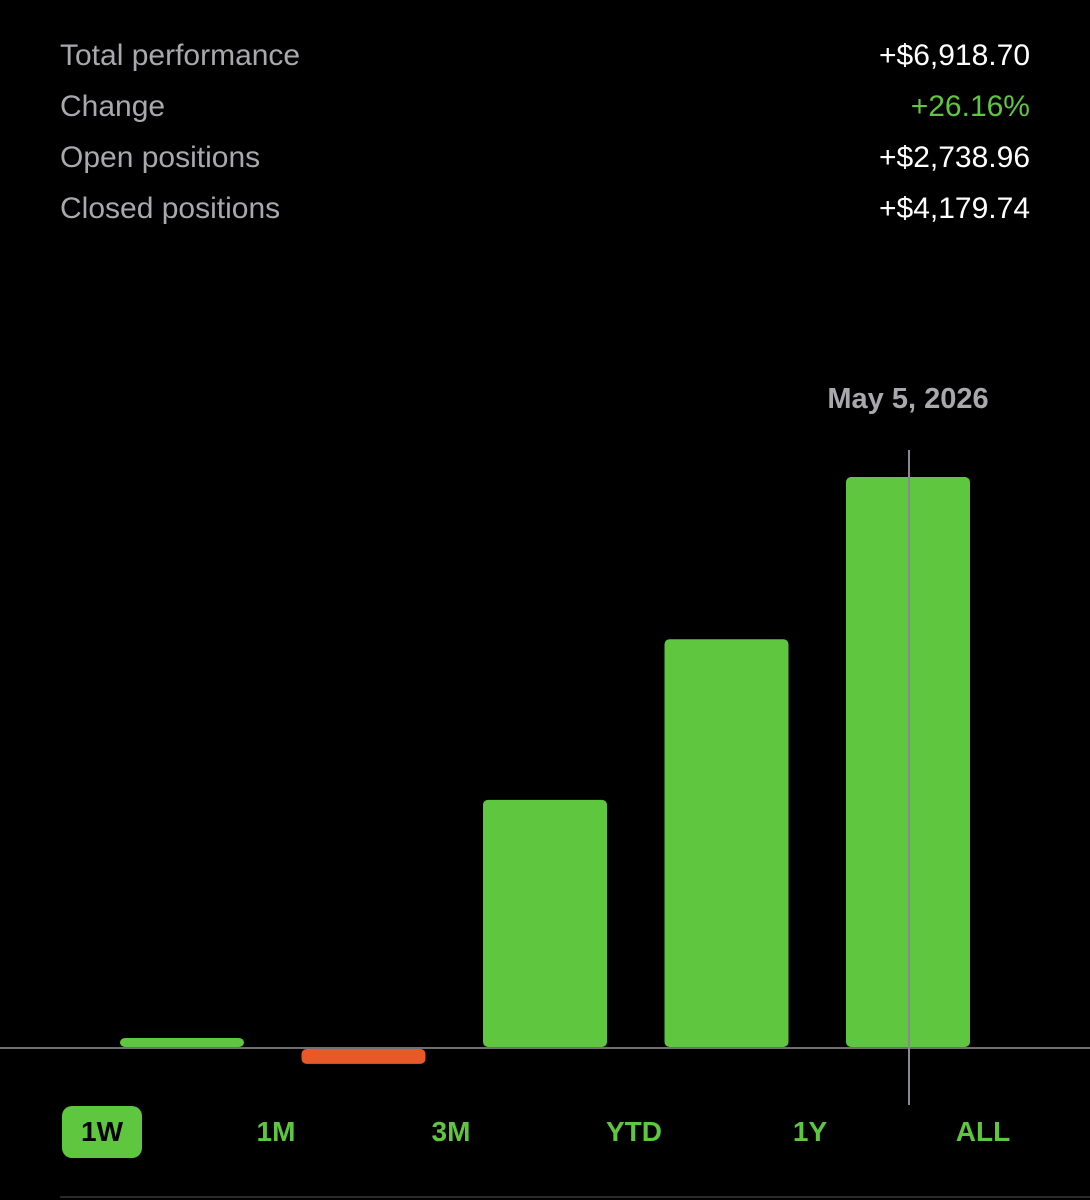  What do you see at coordinates (545, 208) in the screenshot?
I see `summary-row-closed-positions: Closed positions +$4,179.74` at bounding box center [545, 208].